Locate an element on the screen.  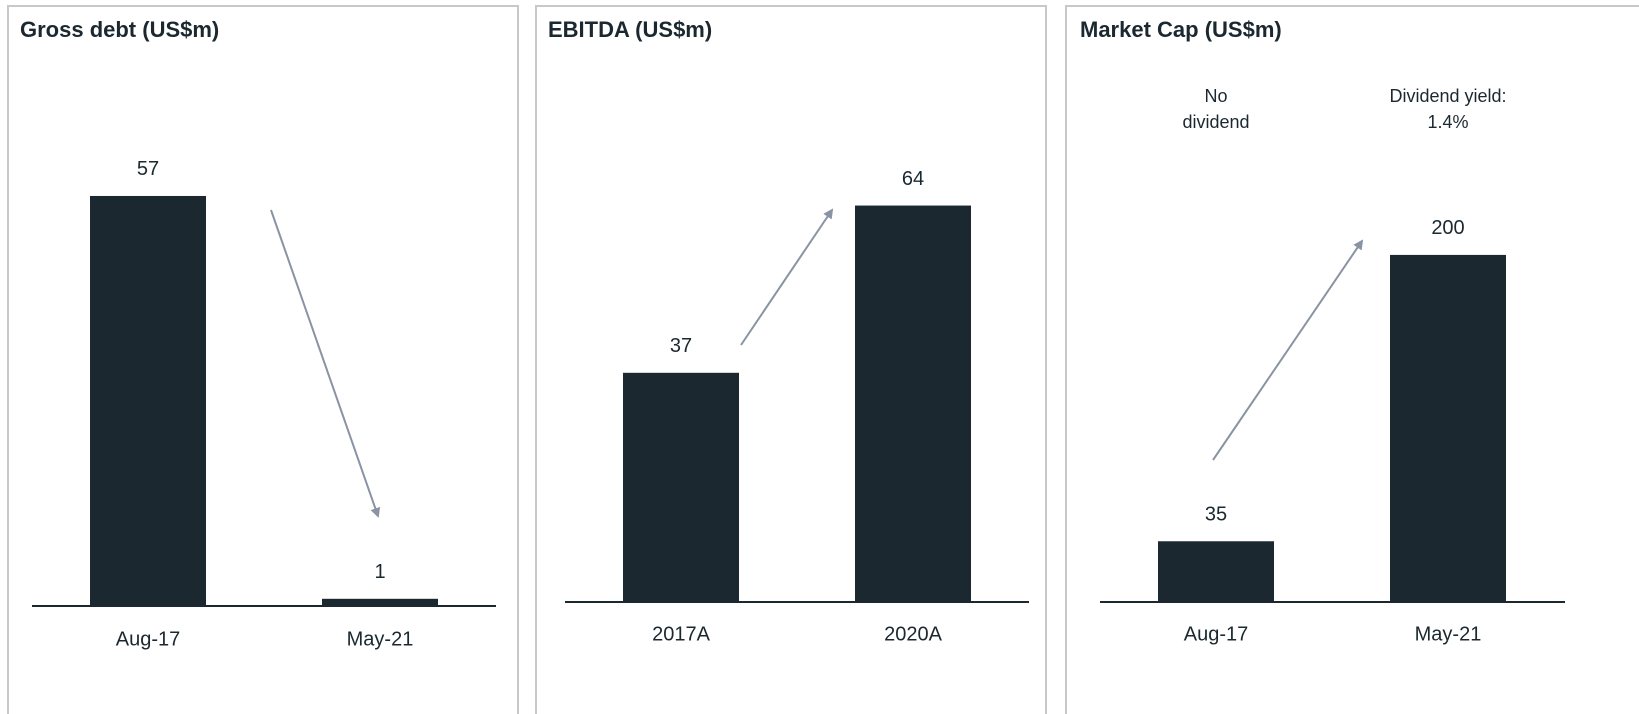
annotation: dividend is located at coordinates (1215, 122).